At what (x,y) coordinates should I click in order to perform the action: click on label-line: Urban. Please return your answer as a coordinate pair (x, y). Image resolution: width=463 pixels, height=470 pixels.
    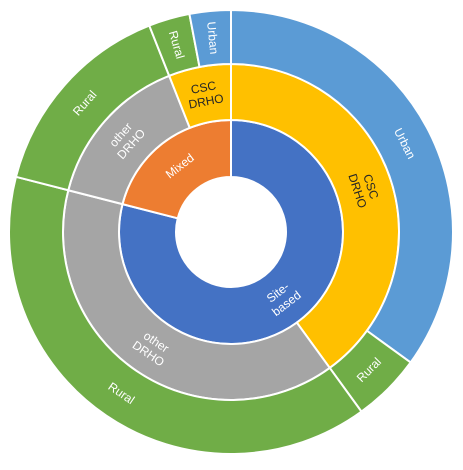
    Looking at the image, I should click on (212, 38).